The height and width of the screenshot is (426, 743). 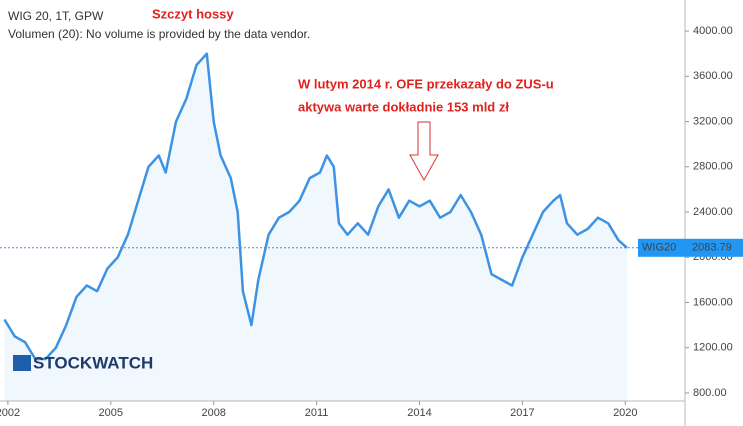 I want to click on x-tick-label: 2008, so click(x=213, y=413).